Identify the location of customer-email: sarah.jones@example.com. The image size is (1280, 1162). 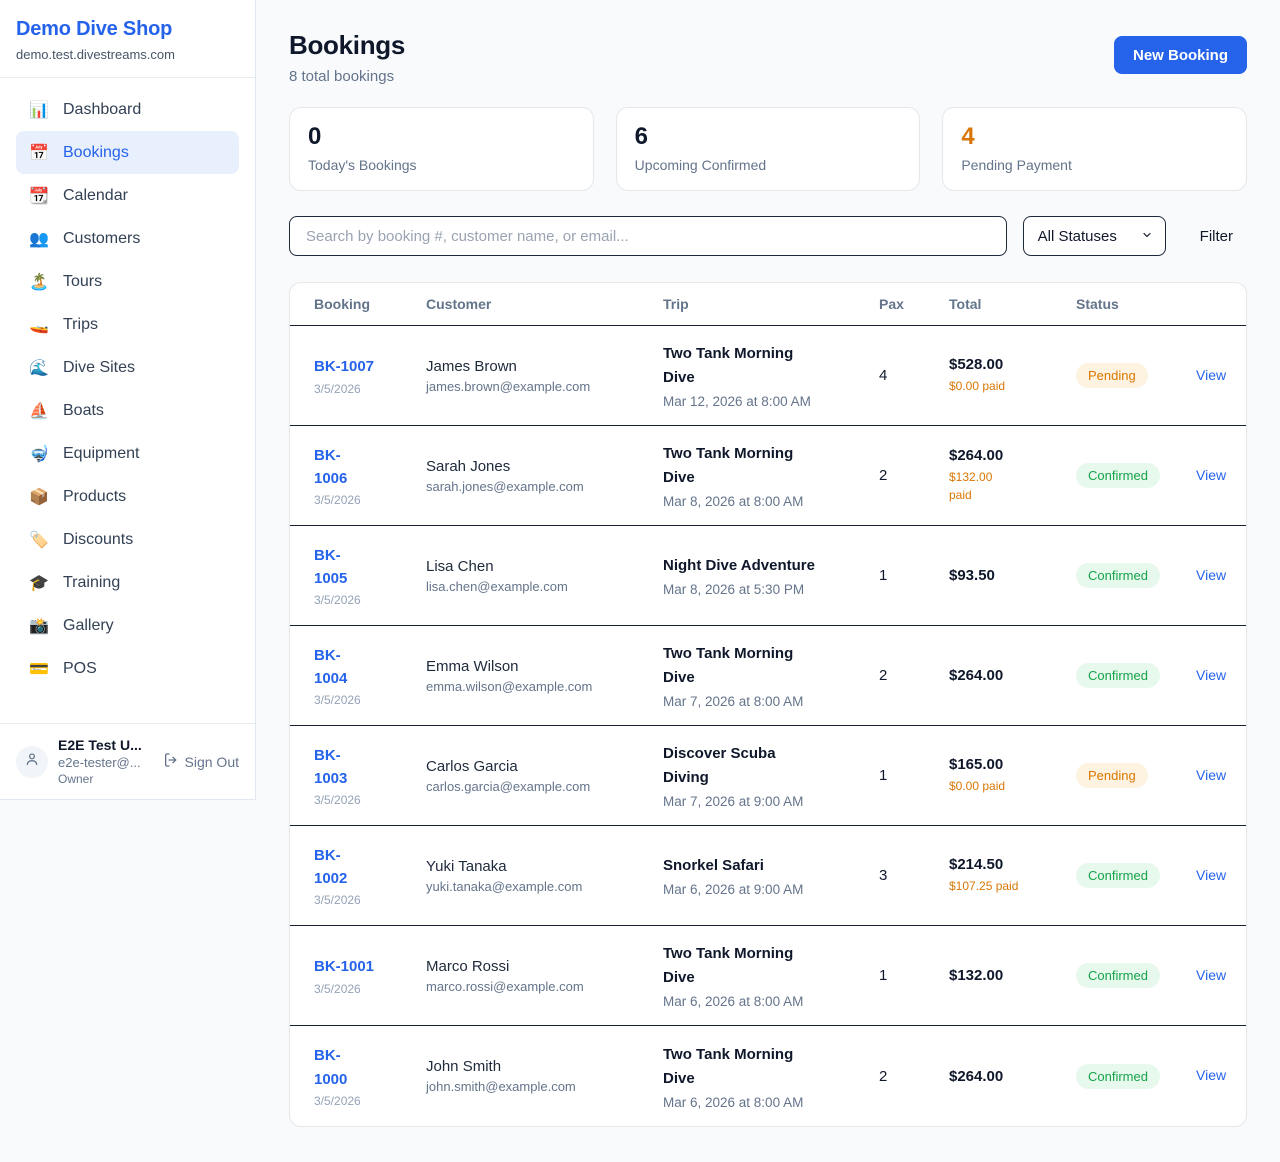
(505, 486).